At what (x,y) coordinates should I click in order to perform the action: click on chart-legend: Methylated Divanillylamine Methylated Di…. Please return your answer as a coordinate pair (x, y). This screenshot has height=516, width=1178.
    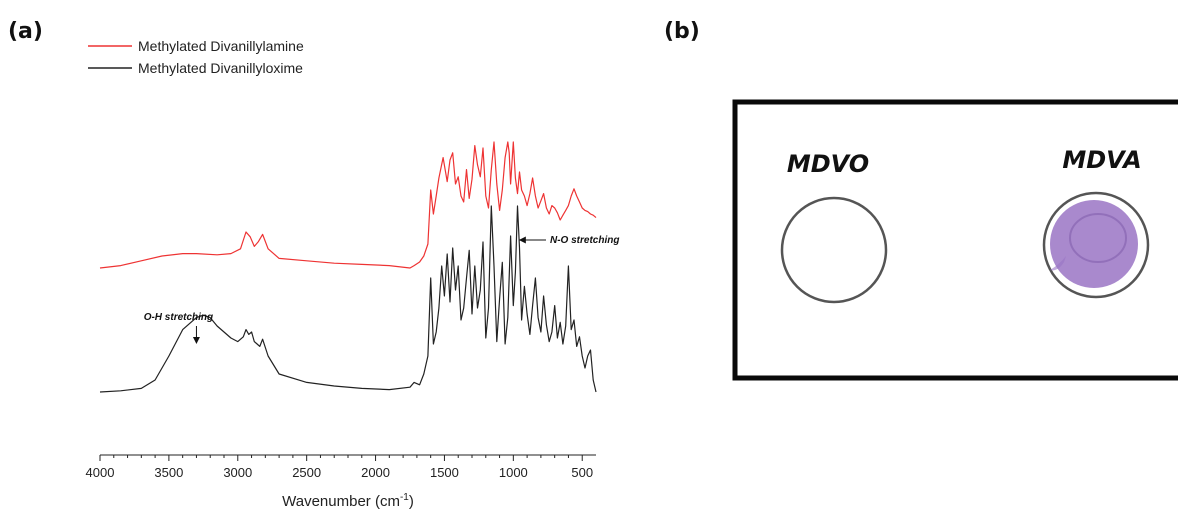
    Looking at the image, I should click on (196, 57).